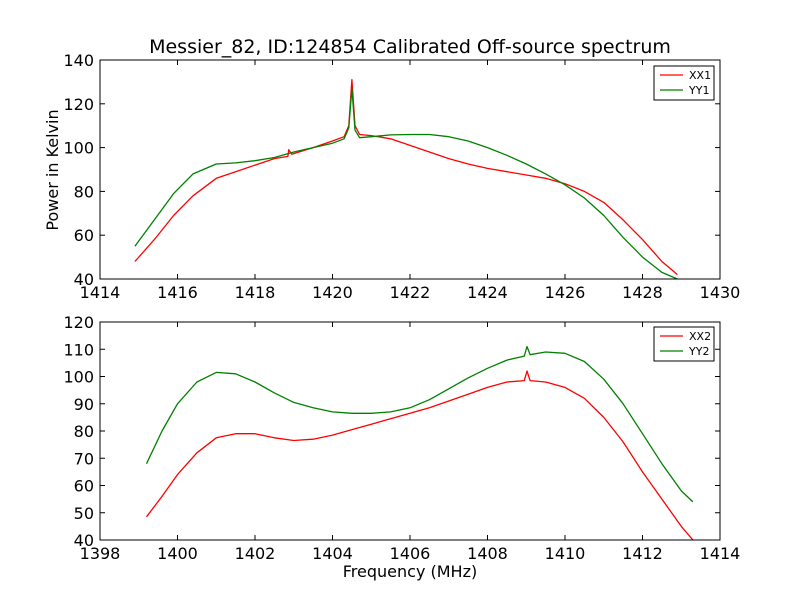  What do you see at coordinates (255, 553) in the screenshot?
I see `x-tick-label: 1402` at bounding box center [255, 553].